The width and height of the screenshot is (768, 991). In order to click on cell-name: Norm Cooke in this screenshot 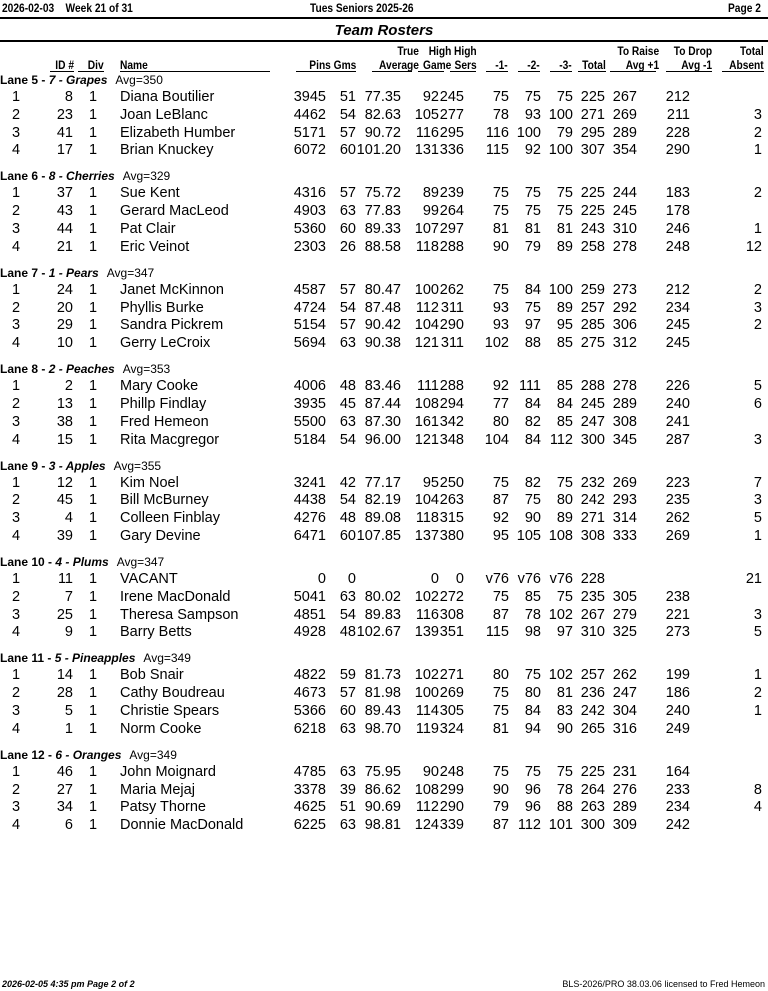, I will do `click(161, 728)`.